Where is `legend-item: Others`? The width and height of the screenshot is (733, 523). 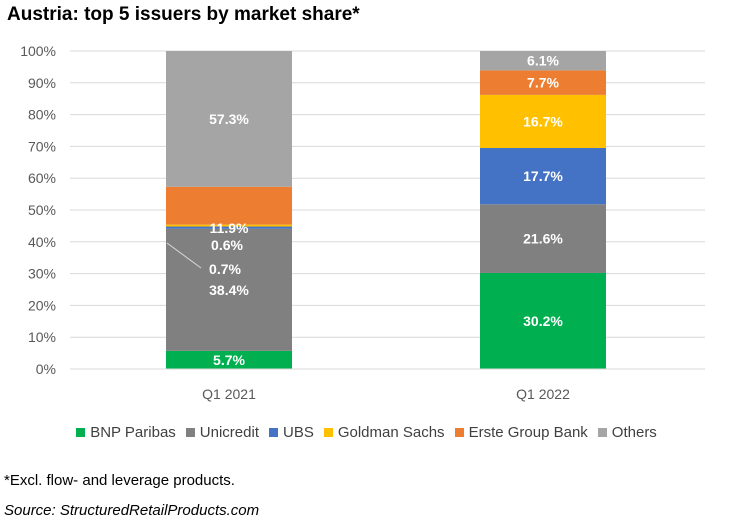 legend-item: Others is located at coordinates (627, 432).